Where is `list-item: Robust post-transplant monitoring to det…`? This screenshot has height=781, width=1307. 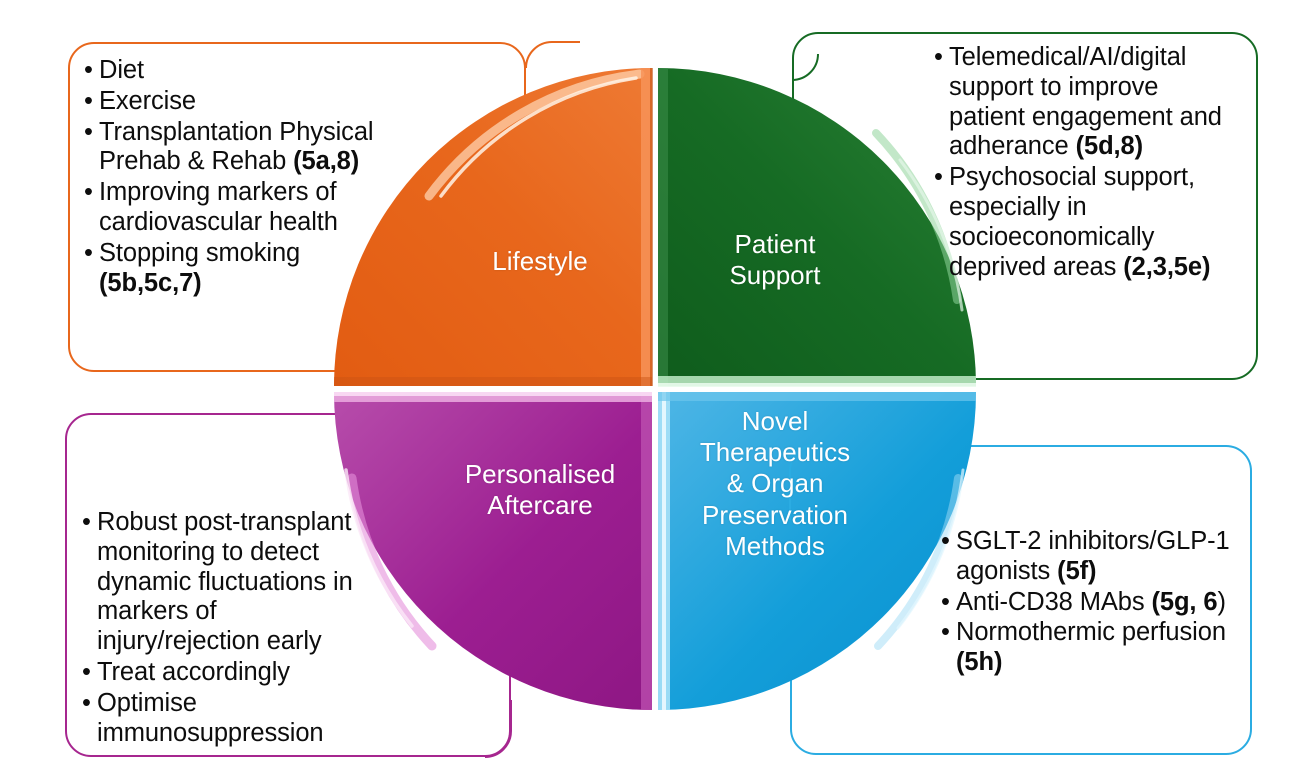
list-item: Robust post-transplant monitoring to det… is located at coordinates (232, 582).